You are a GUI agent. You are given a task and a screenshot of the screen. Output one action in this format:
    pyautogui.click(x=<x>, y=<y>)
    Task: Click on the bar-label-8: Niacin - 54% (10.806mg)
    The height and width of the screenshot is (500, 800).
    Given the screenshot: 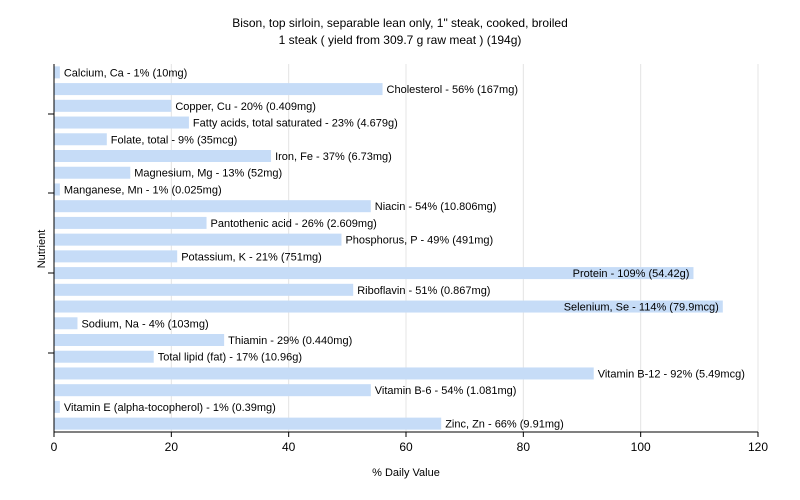 What is the action you would take?
    pyautogui.click(x=436, y=207)
    